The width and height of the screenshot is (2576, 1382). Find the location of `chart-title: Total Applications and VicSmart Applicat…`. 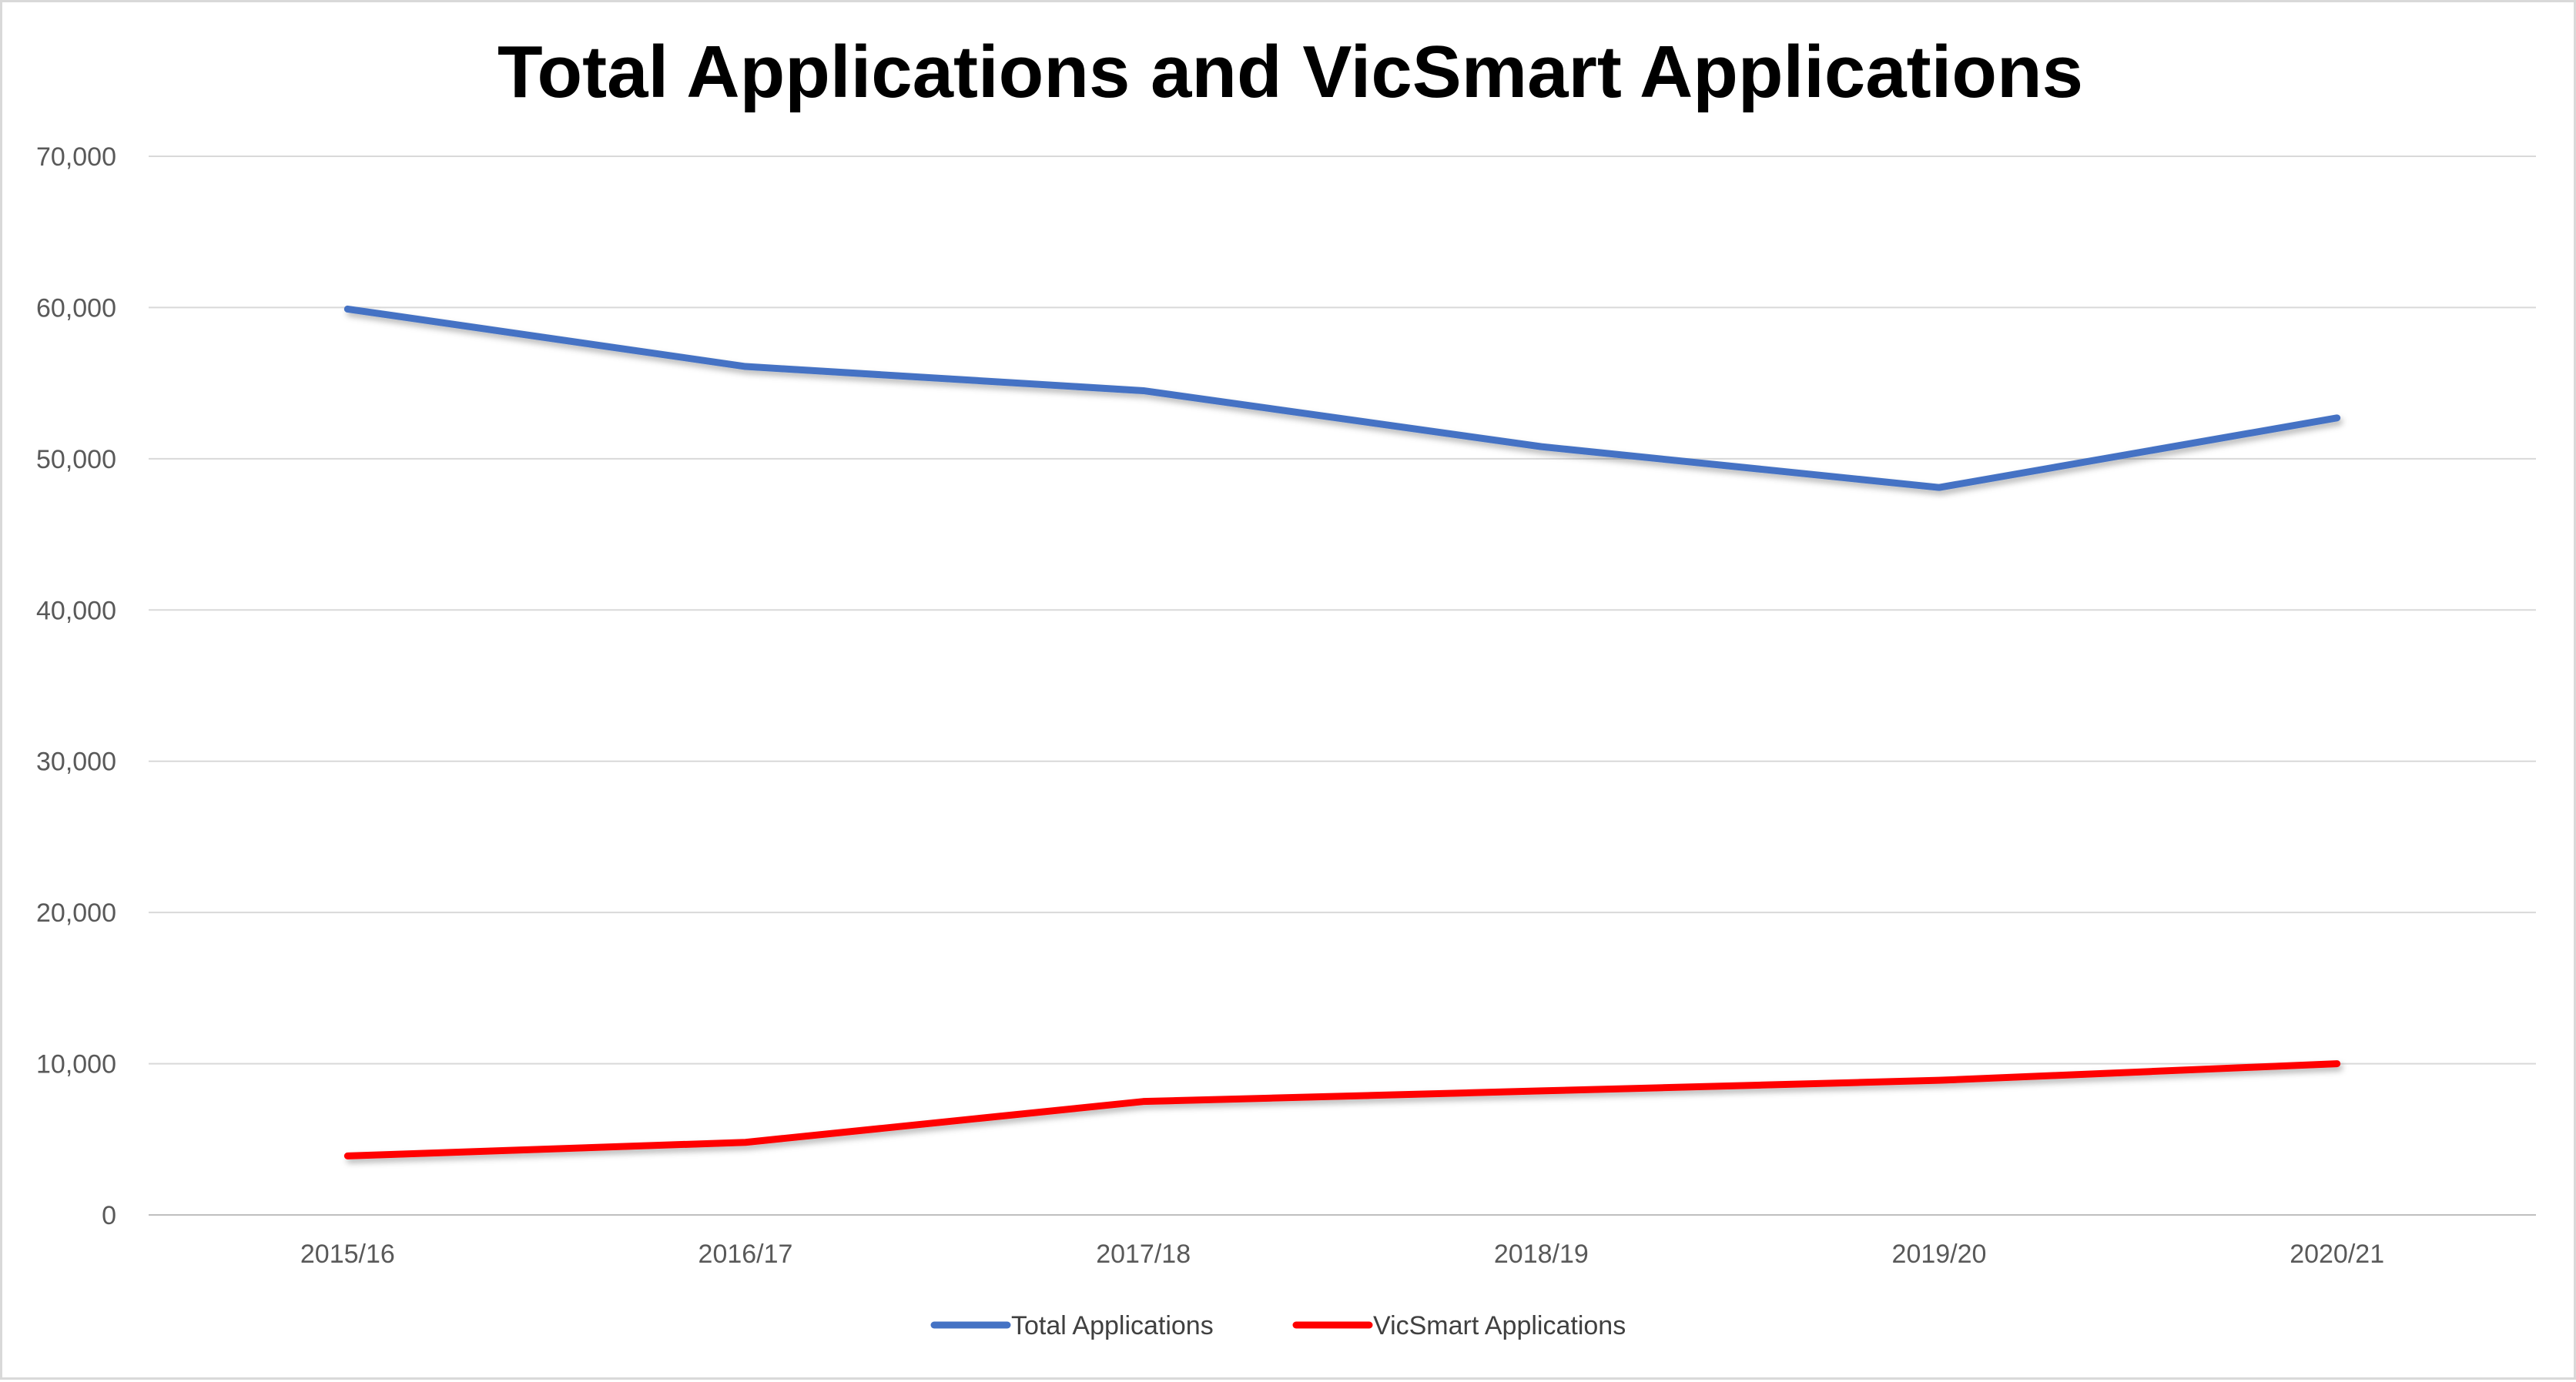

chart-title: Total Applications and VicSmart Applicat… is located at coordinates (1290, 72).